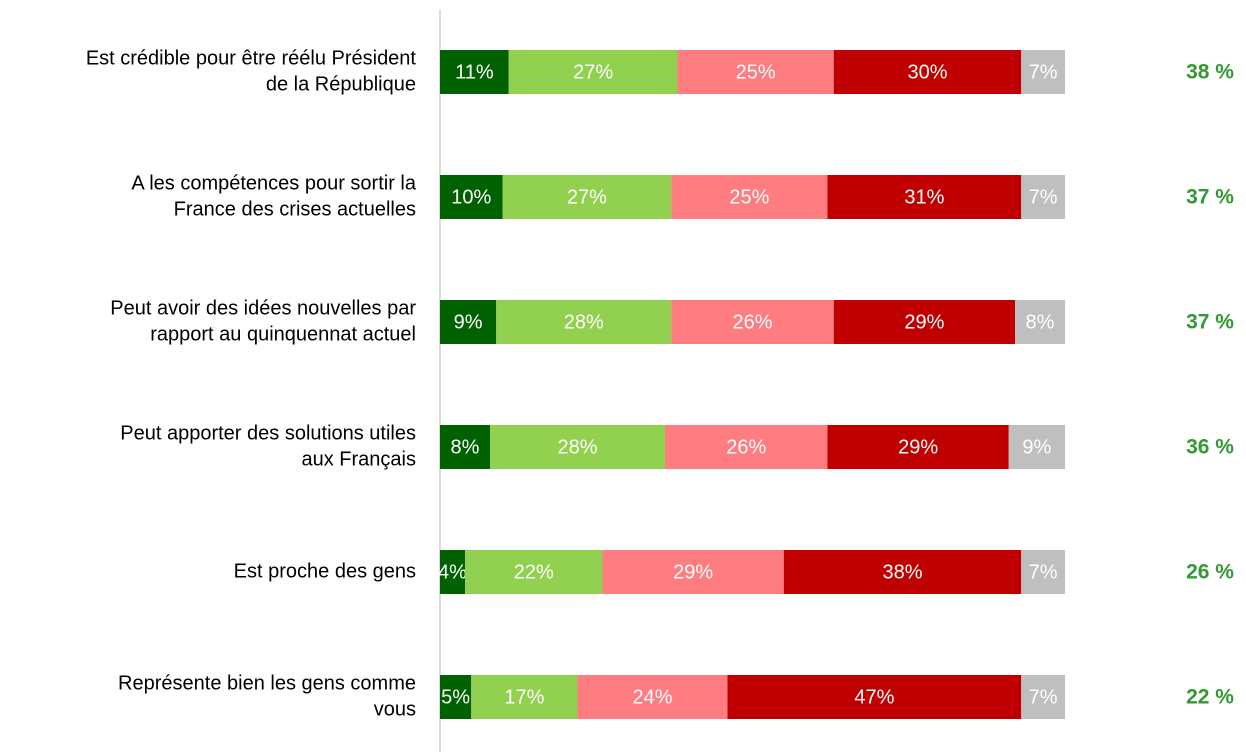  I want to click on value-label: 24%, so click(652, 697).